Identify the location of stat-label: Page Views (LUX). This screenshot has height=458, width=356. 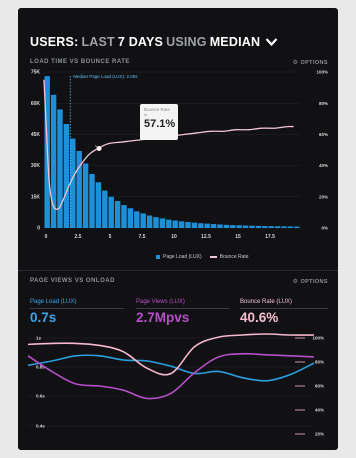
(160, 302).